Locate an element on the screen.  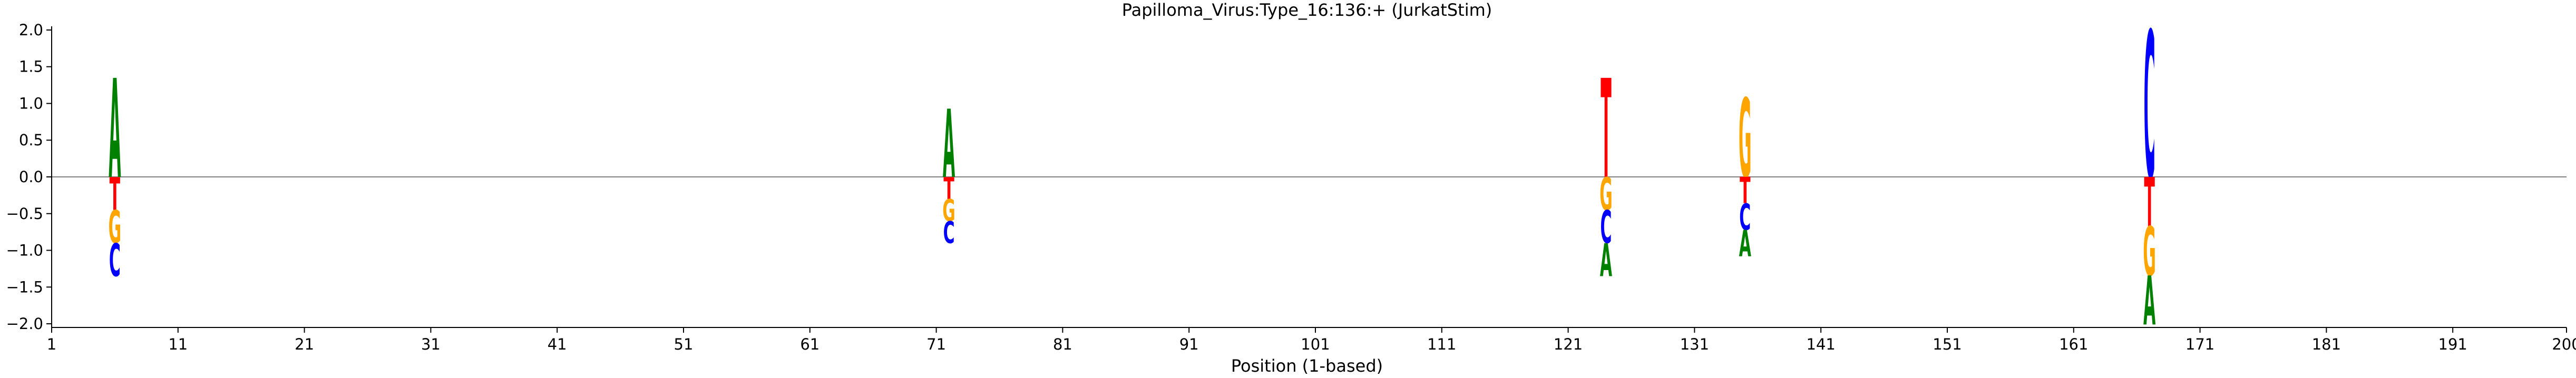
x-tick-label: 131 is located at coordinates (1694, 344).